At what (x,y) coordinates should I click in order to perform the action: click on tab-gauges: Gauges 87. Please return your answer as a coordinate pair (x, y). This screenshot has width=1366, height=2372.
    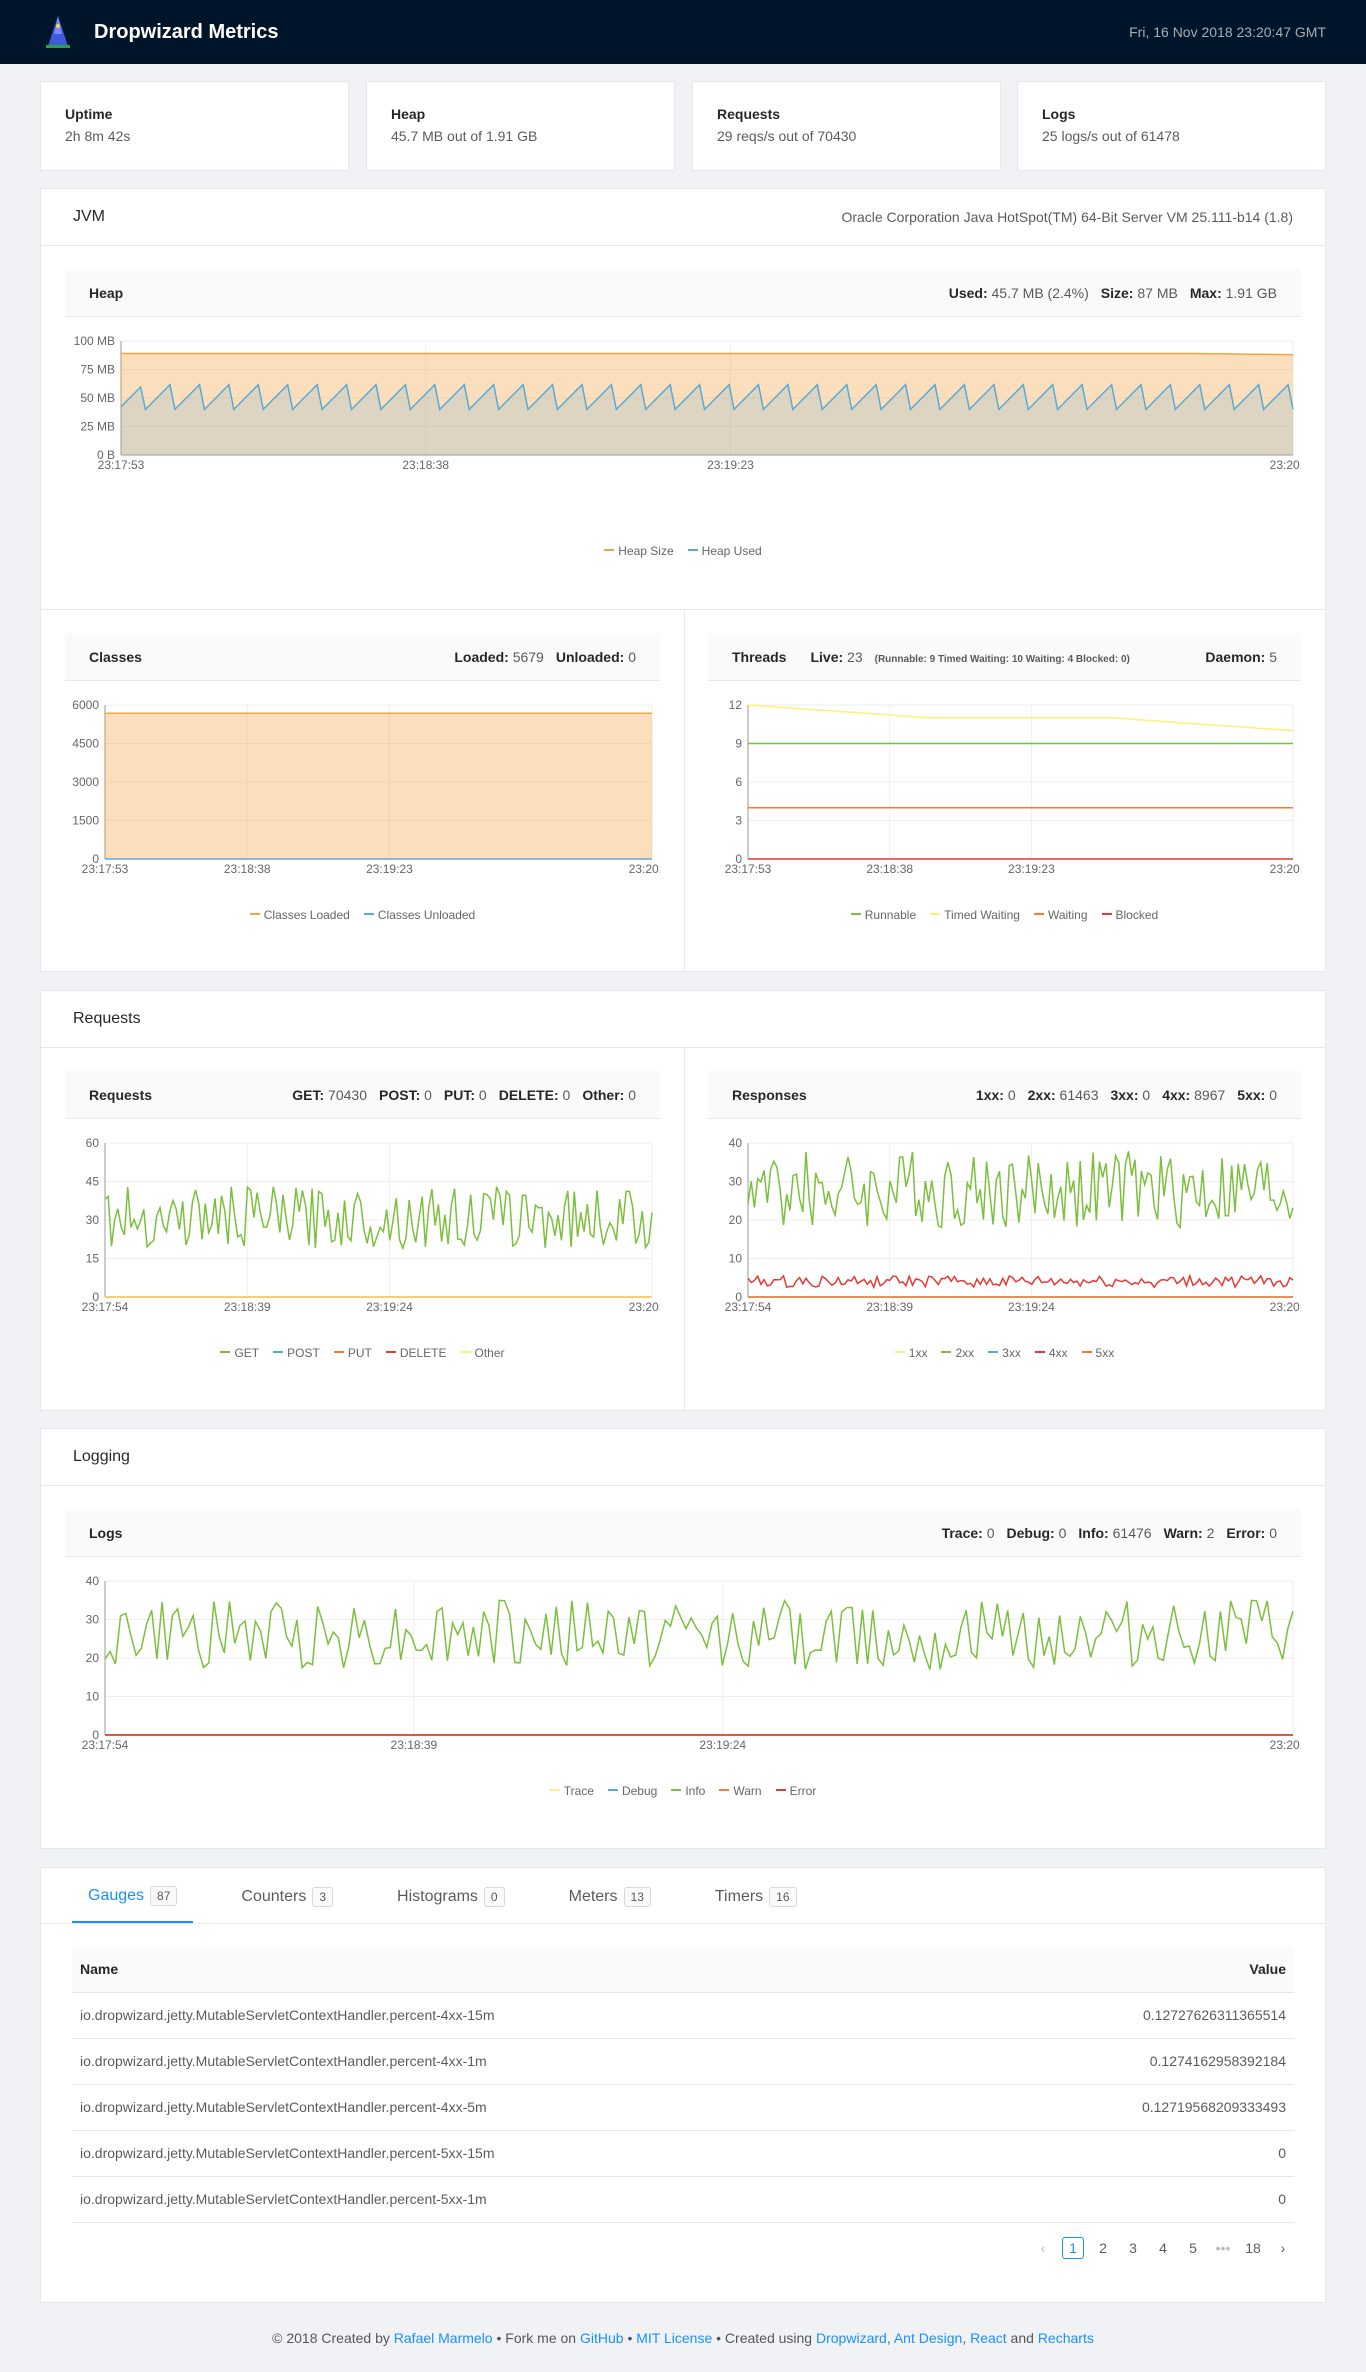
    Looking at the image, I should click on (133, 1896).